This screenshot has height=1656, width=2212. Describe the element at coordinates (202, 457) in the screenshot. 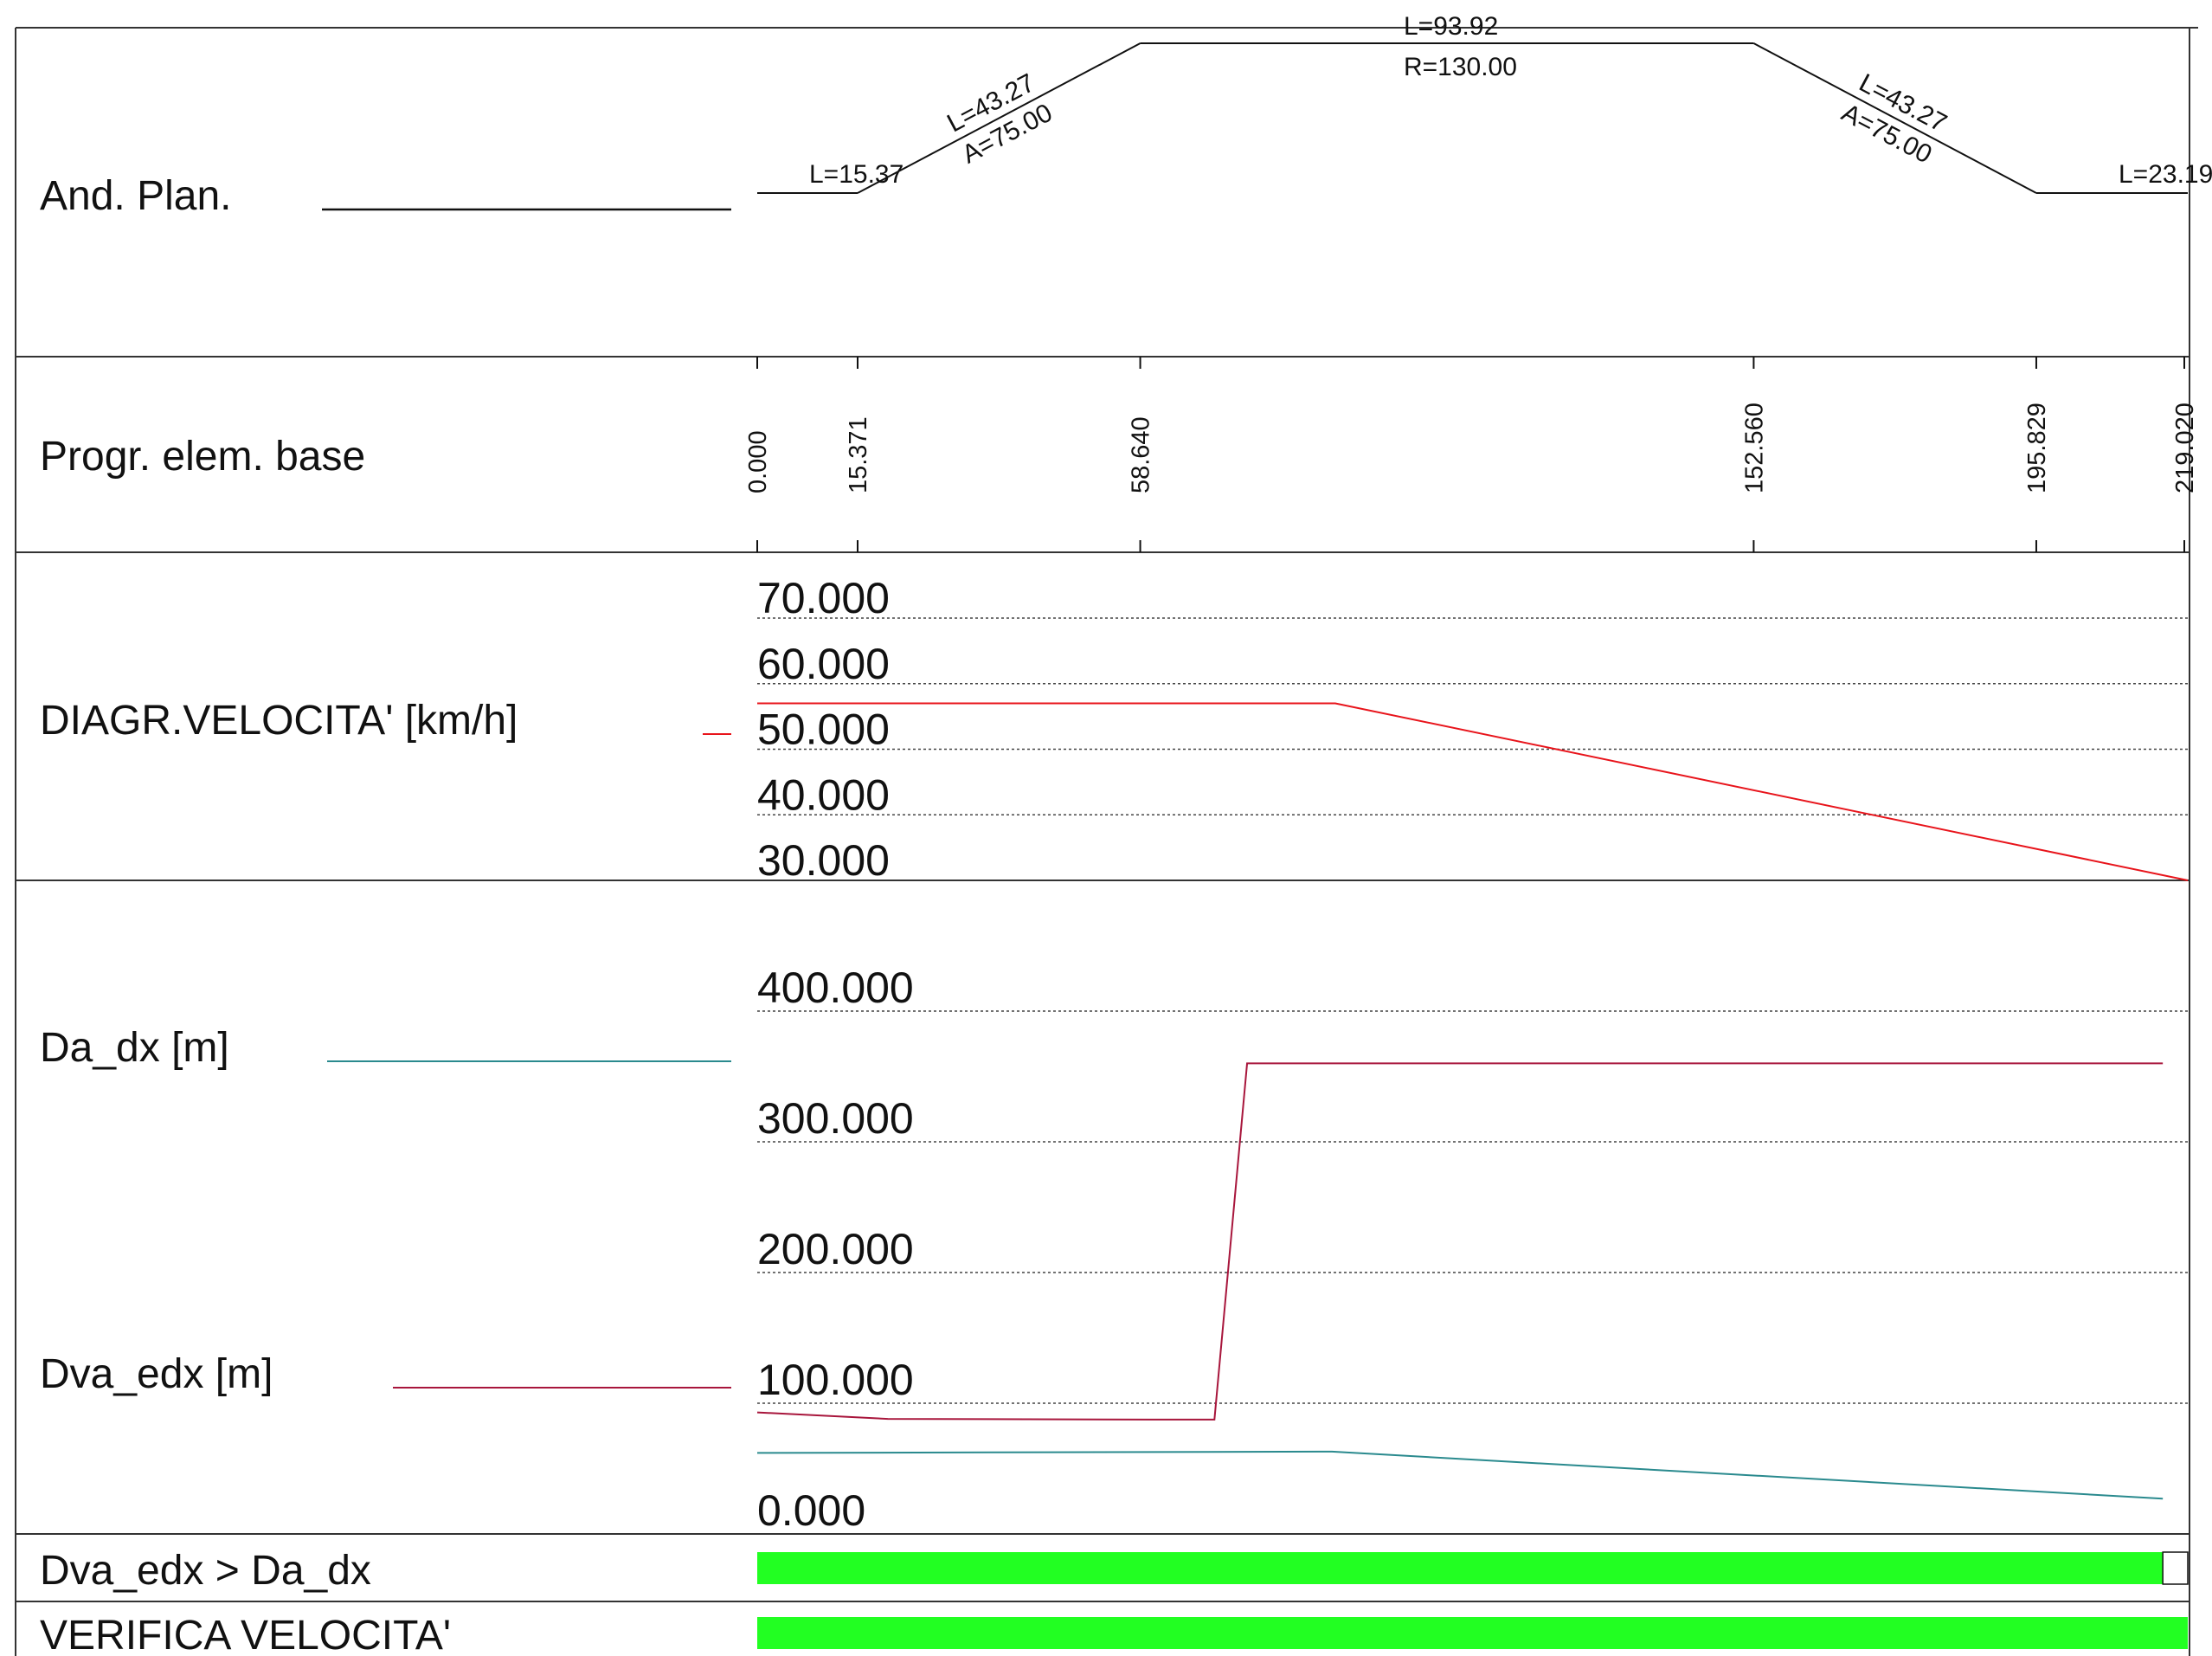

I see `row-label-progr: Progr. elem. base` at that location.